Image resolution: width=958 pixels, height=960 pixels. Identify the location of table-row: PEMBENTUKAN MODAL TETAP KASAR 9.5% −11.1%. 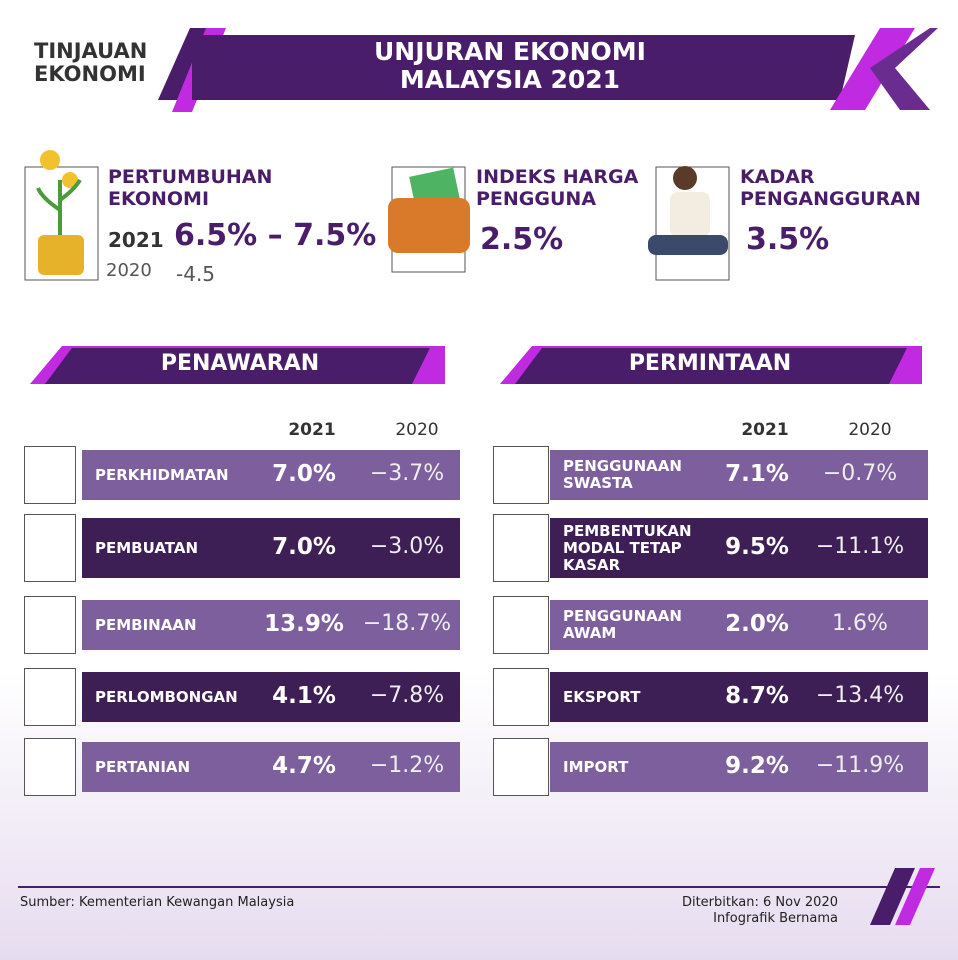
(739, 548).